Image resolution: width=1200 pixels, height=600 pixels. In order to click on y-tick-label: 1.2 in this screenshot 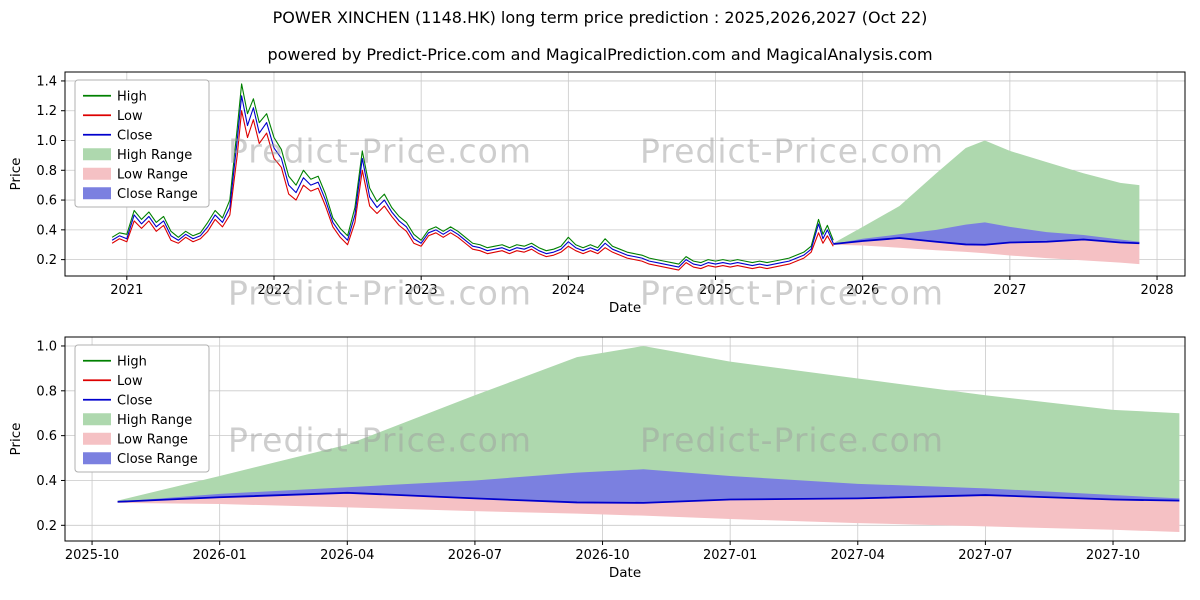, I will do `click(46, 111)`.